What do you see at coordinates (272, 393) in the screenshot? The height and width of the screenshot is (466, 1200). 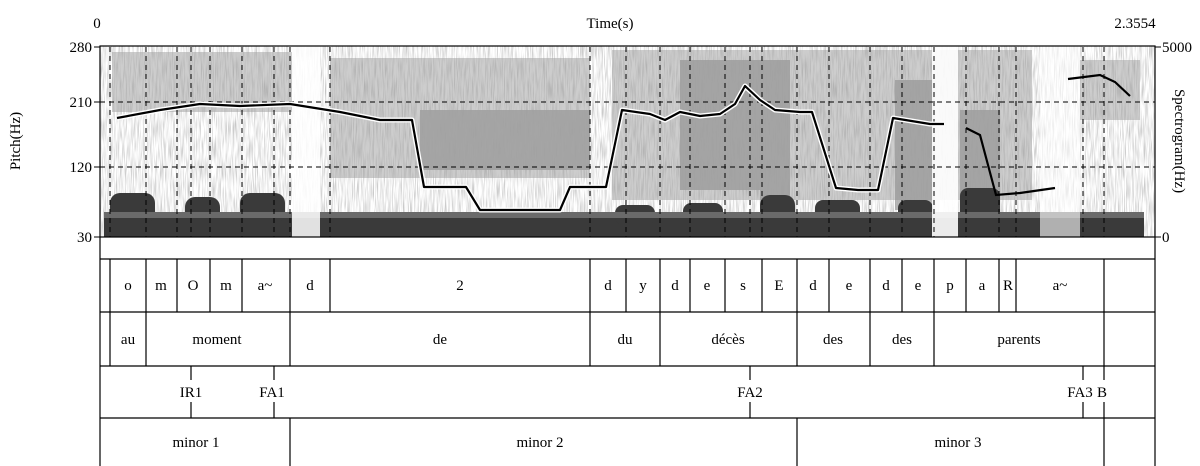 I see `tone-label: FA1` at bounding box center [272, 393].